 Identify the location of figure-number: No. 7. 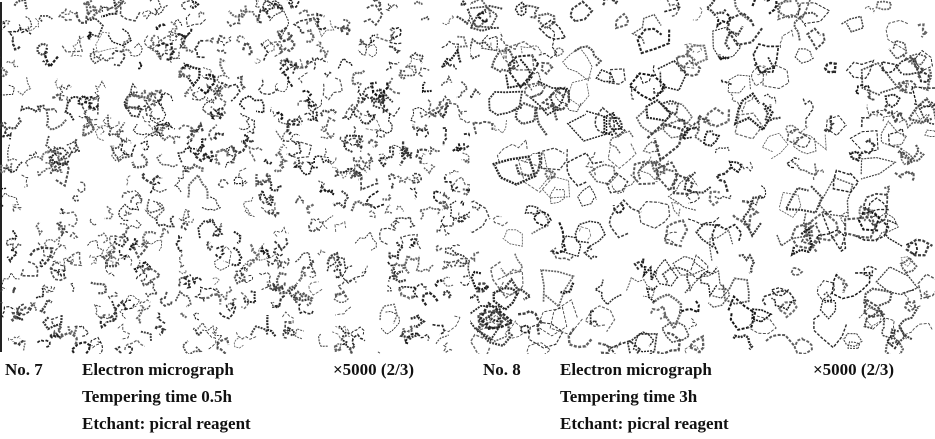
(24, 369).